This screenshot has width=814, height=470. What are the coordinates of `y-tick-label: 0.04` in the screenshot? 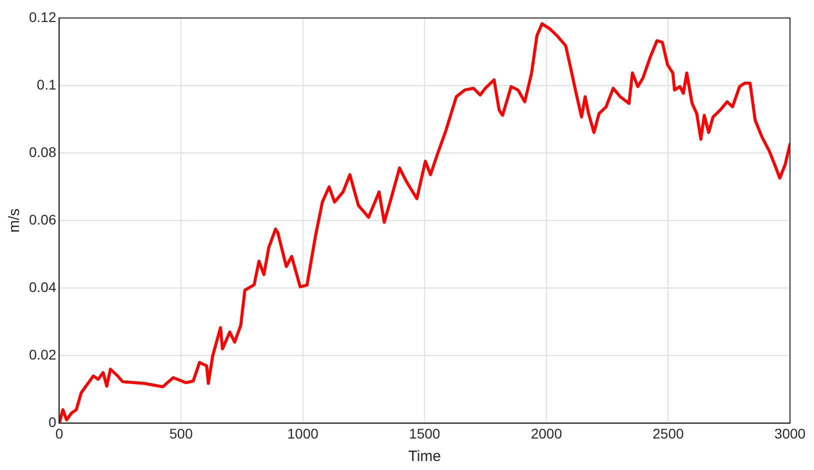 It's located at (42, 286).